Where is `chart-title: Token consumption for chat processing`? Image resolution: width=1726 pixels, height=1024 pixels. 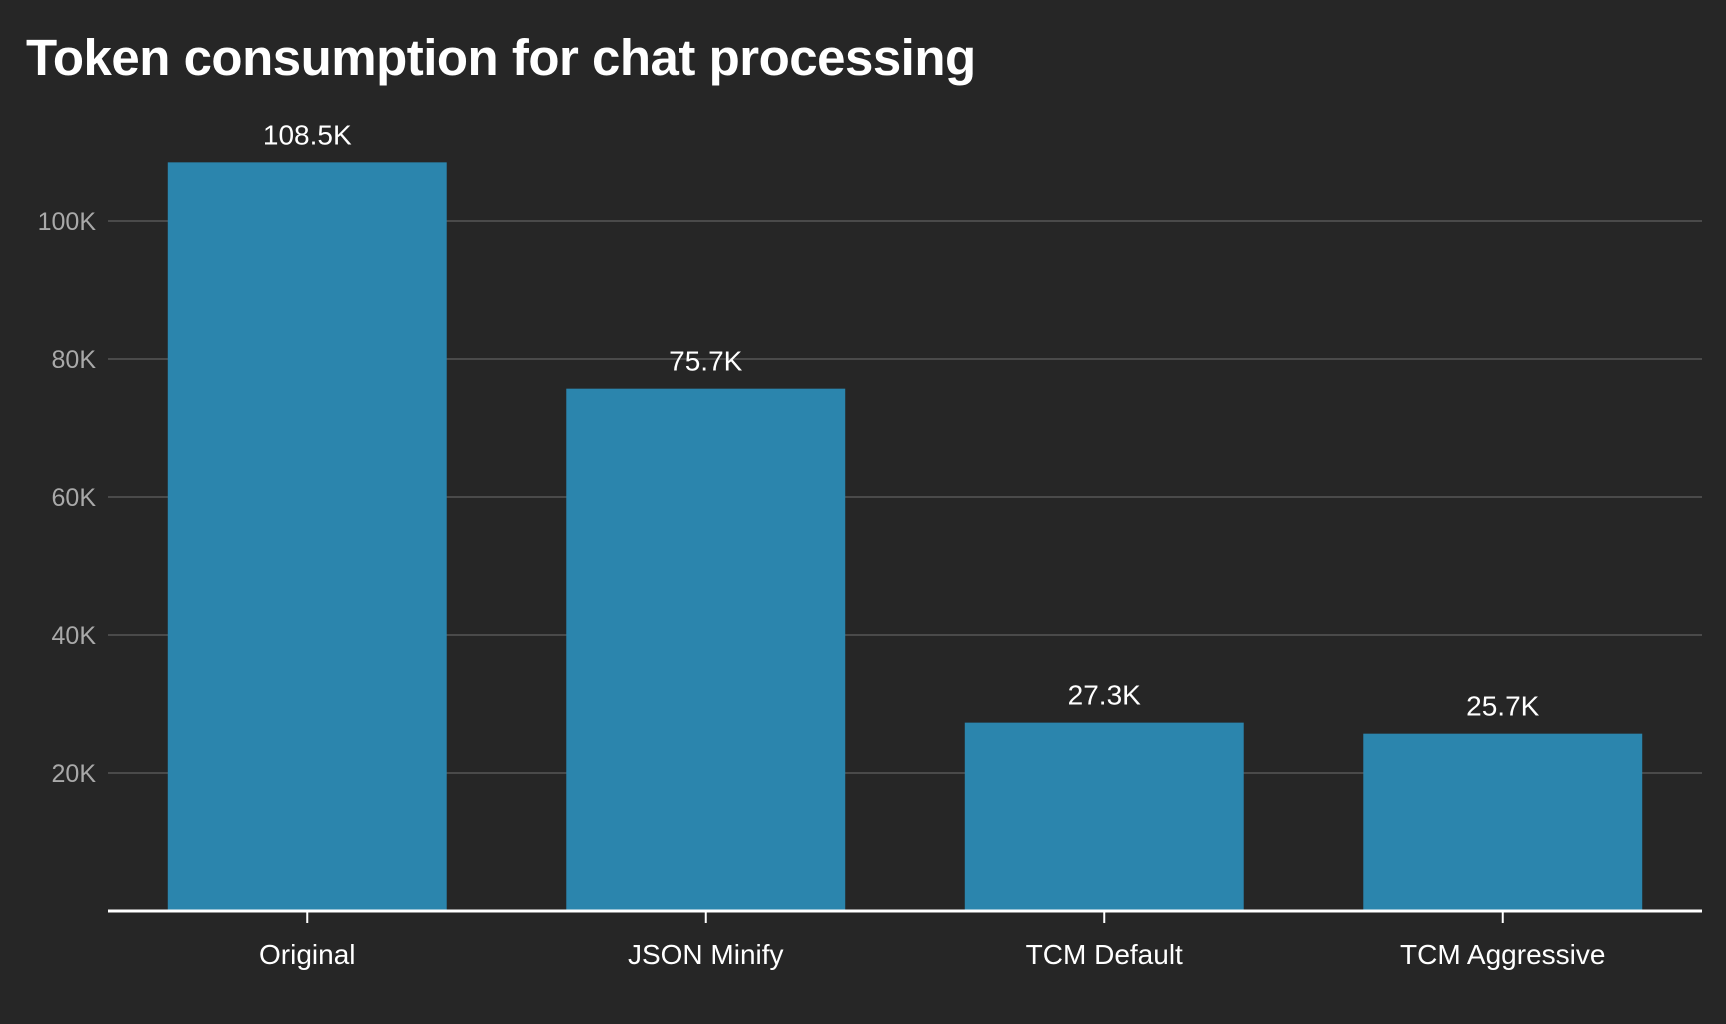
chart-title: Token consumption for chat processing is located at coordinates (501, 57).